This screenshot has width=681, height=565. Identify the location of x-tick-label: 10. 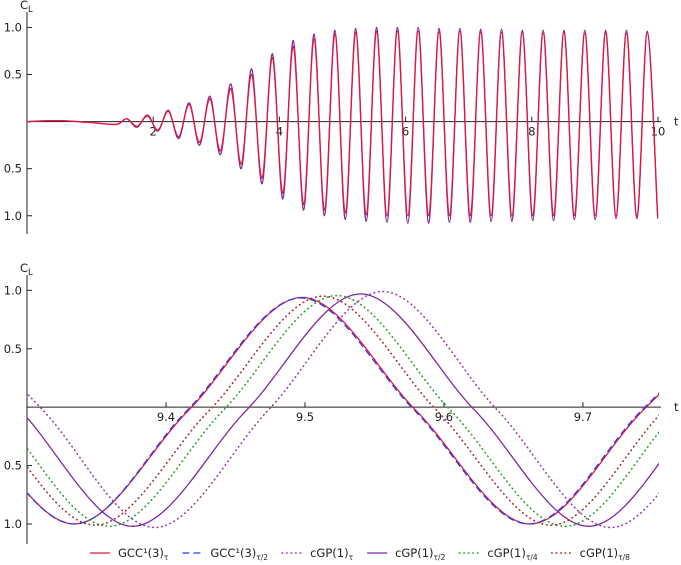
(658, 132).